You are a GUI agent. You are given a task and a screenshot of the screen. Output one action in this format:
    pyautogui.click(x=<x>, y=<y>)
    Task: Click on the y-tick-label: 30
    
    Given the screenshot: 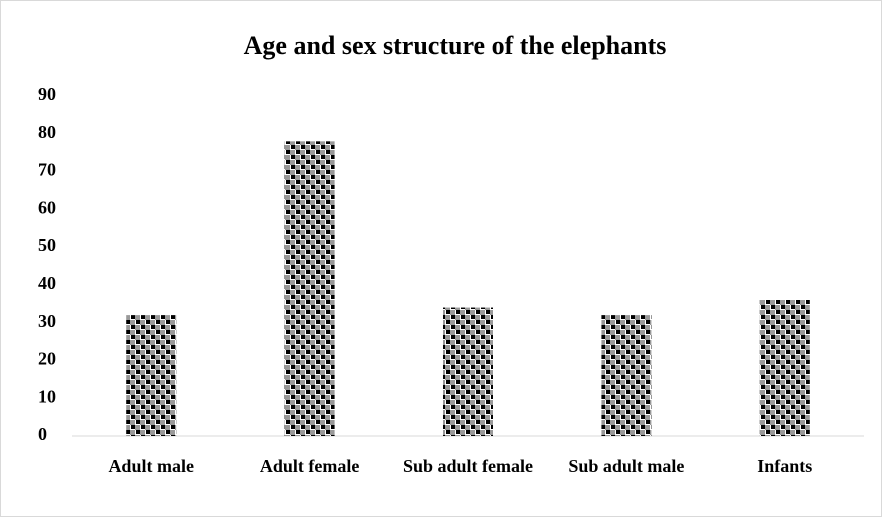 What is the action you would take?
    pyautogui.click(x=47, y=321)
    